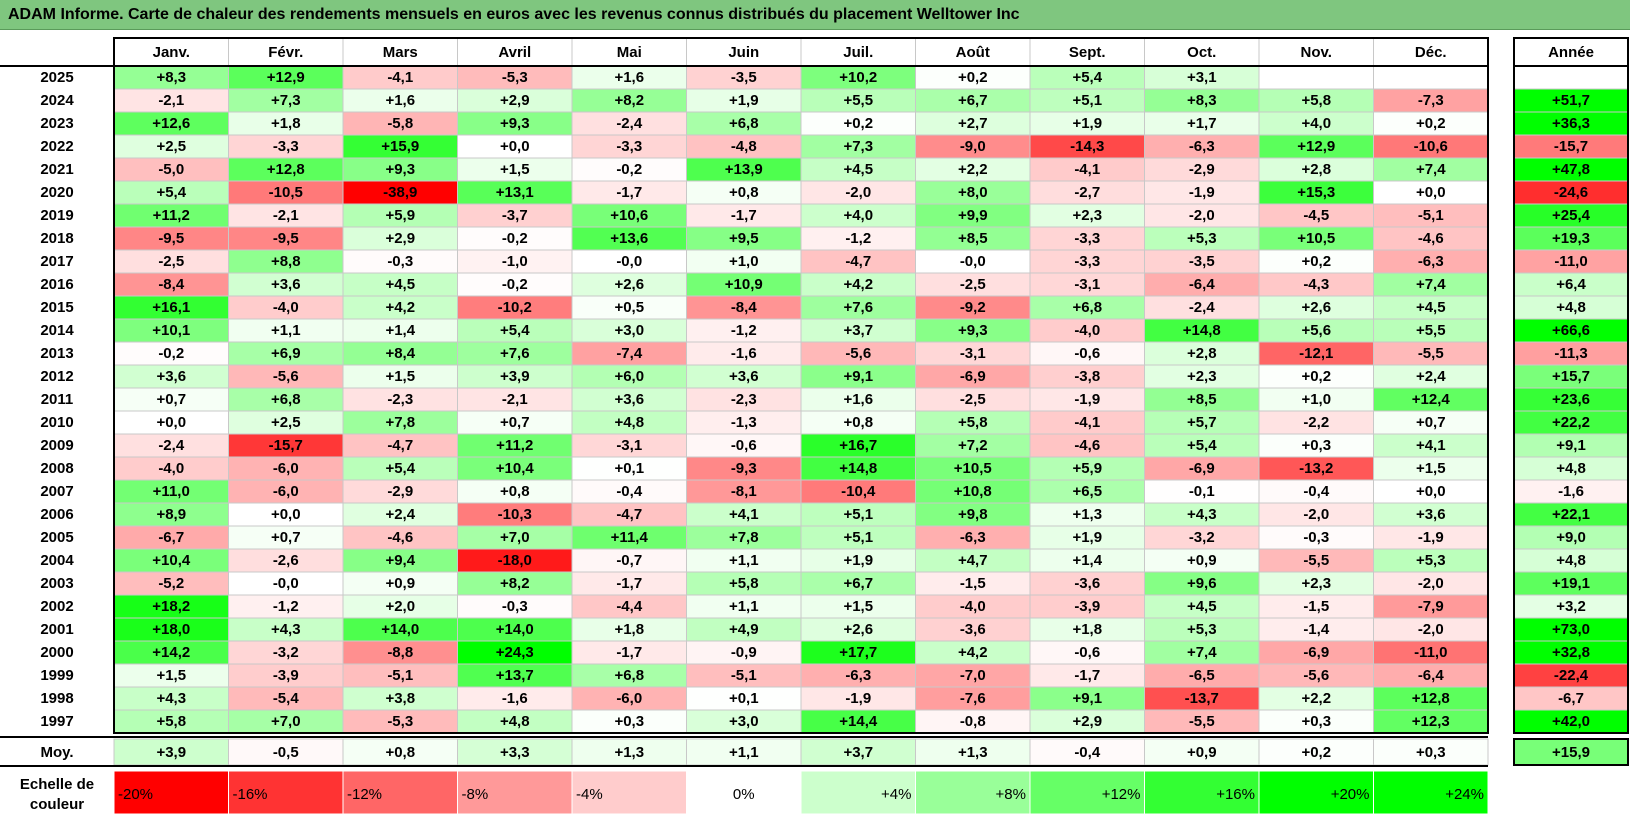 The image size is (1630, 815). Describe the element at coordinates (629, 77) in the screenshot. I see `heat-cell-value: +1,6` at that location.